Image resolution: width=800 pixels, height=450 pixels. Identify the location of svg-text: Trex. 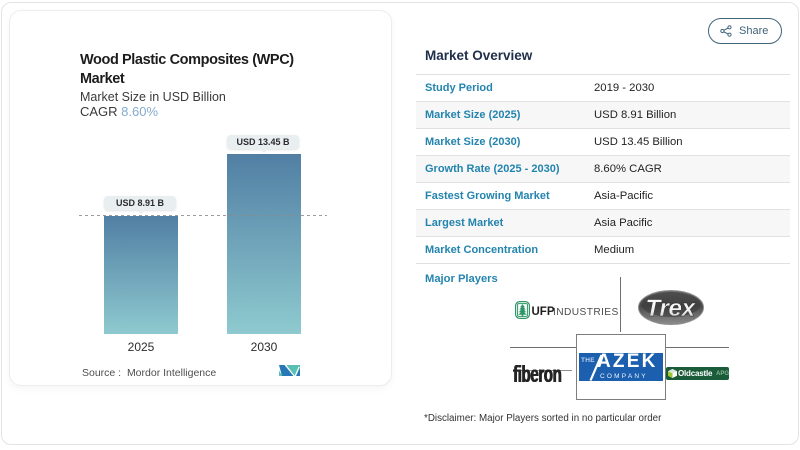
(670, 308).